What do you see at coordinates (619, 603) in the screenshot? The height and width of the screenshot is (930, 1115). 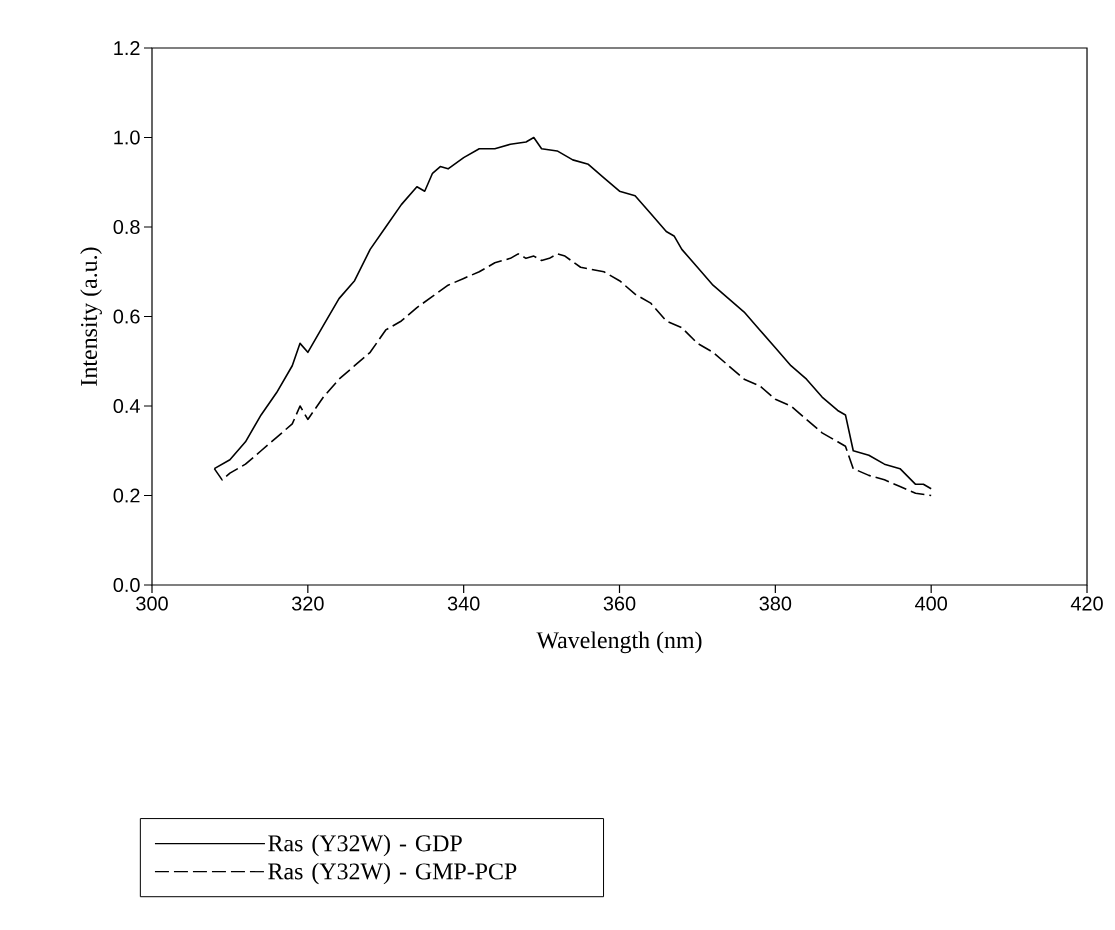 I see `x-tick-label: 360` at bounding box center [619, 603].